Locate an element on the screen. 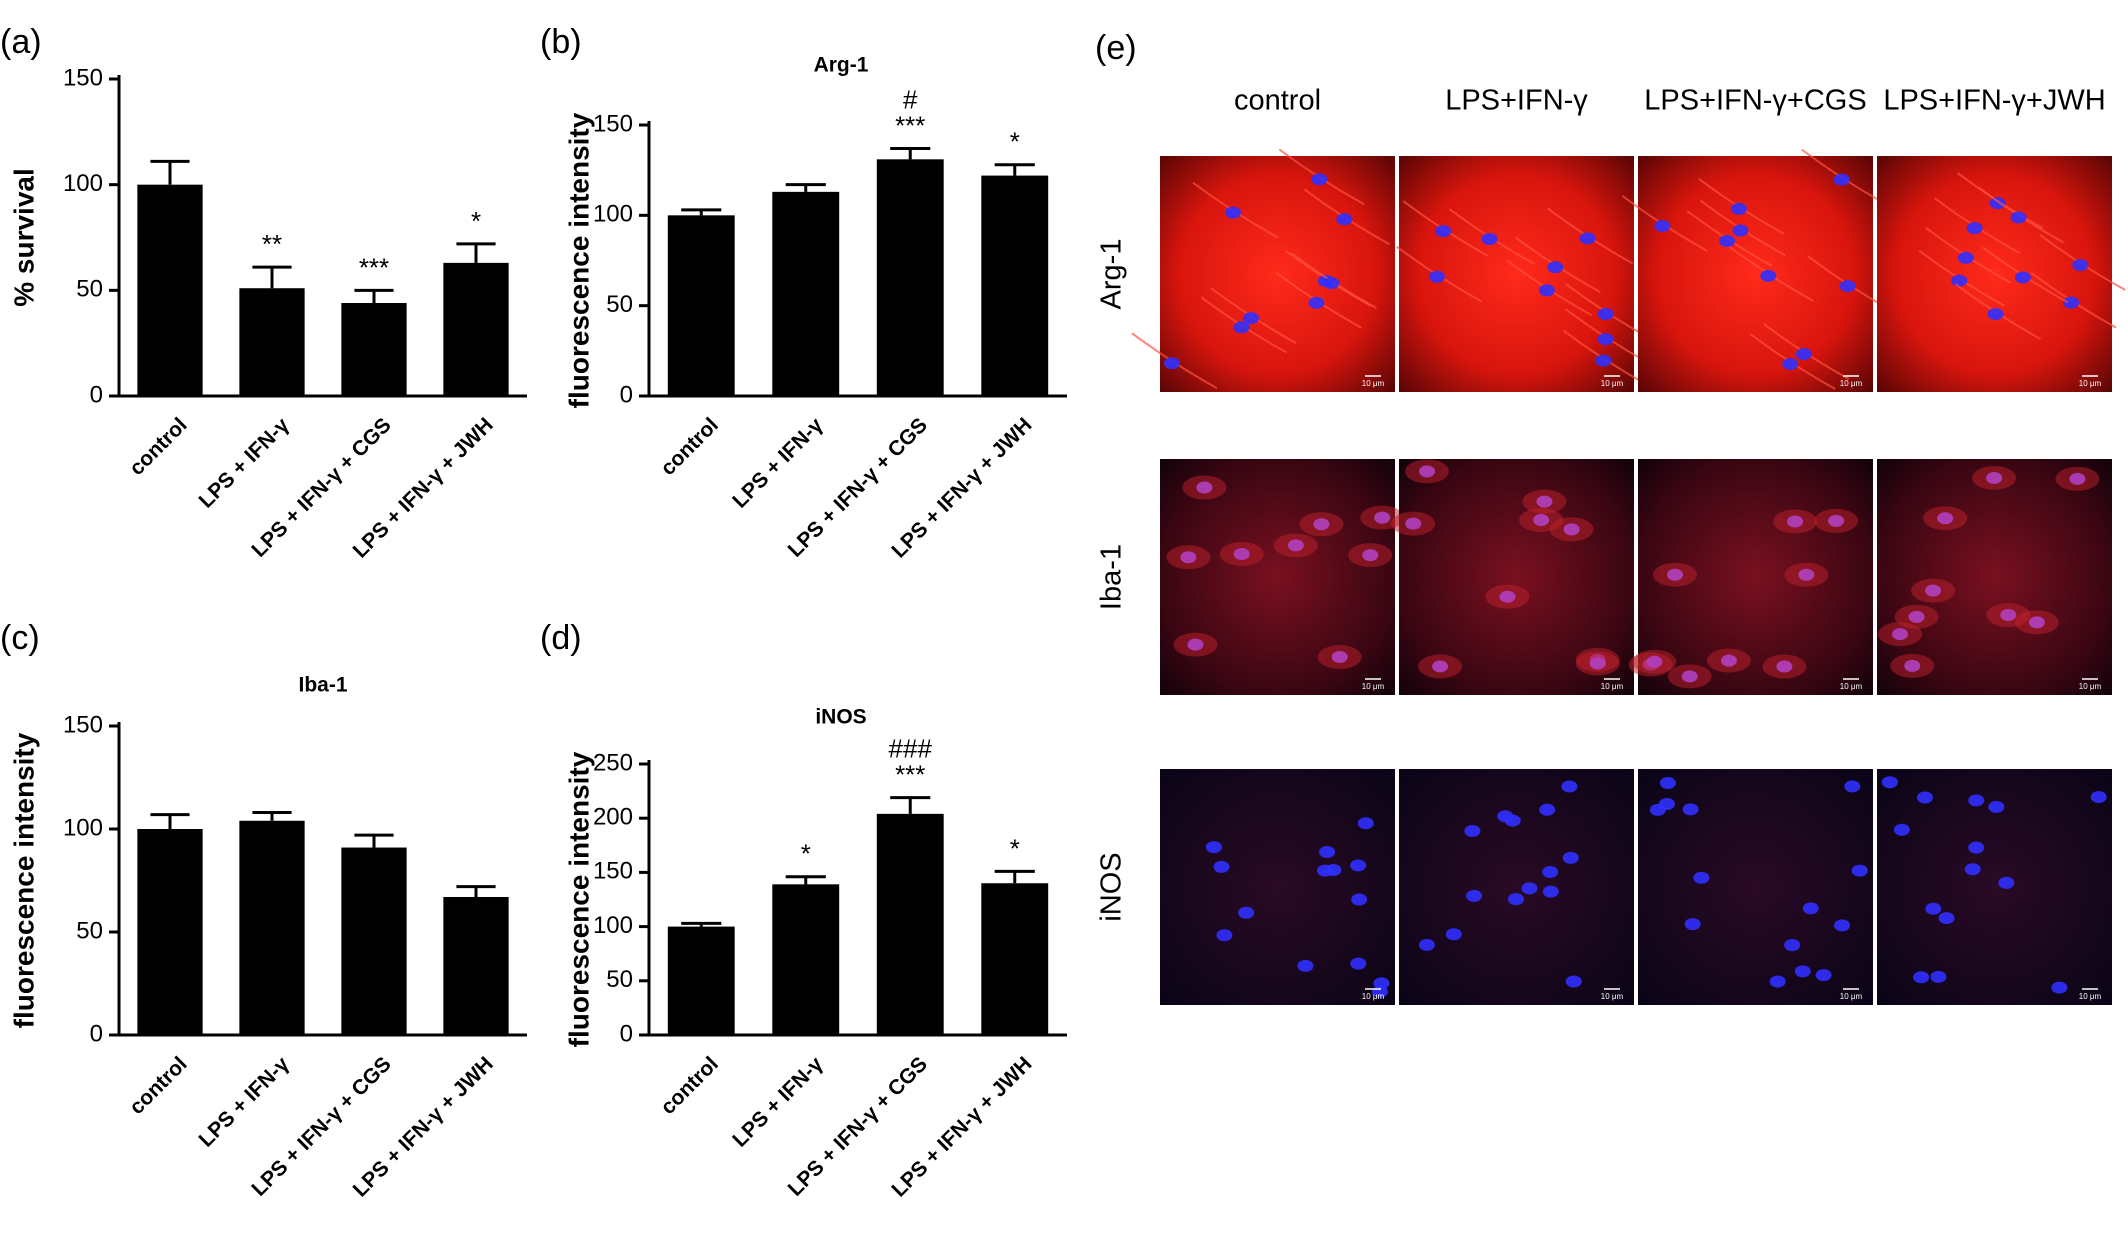  significance: ** is located at coordinates (272, 244).